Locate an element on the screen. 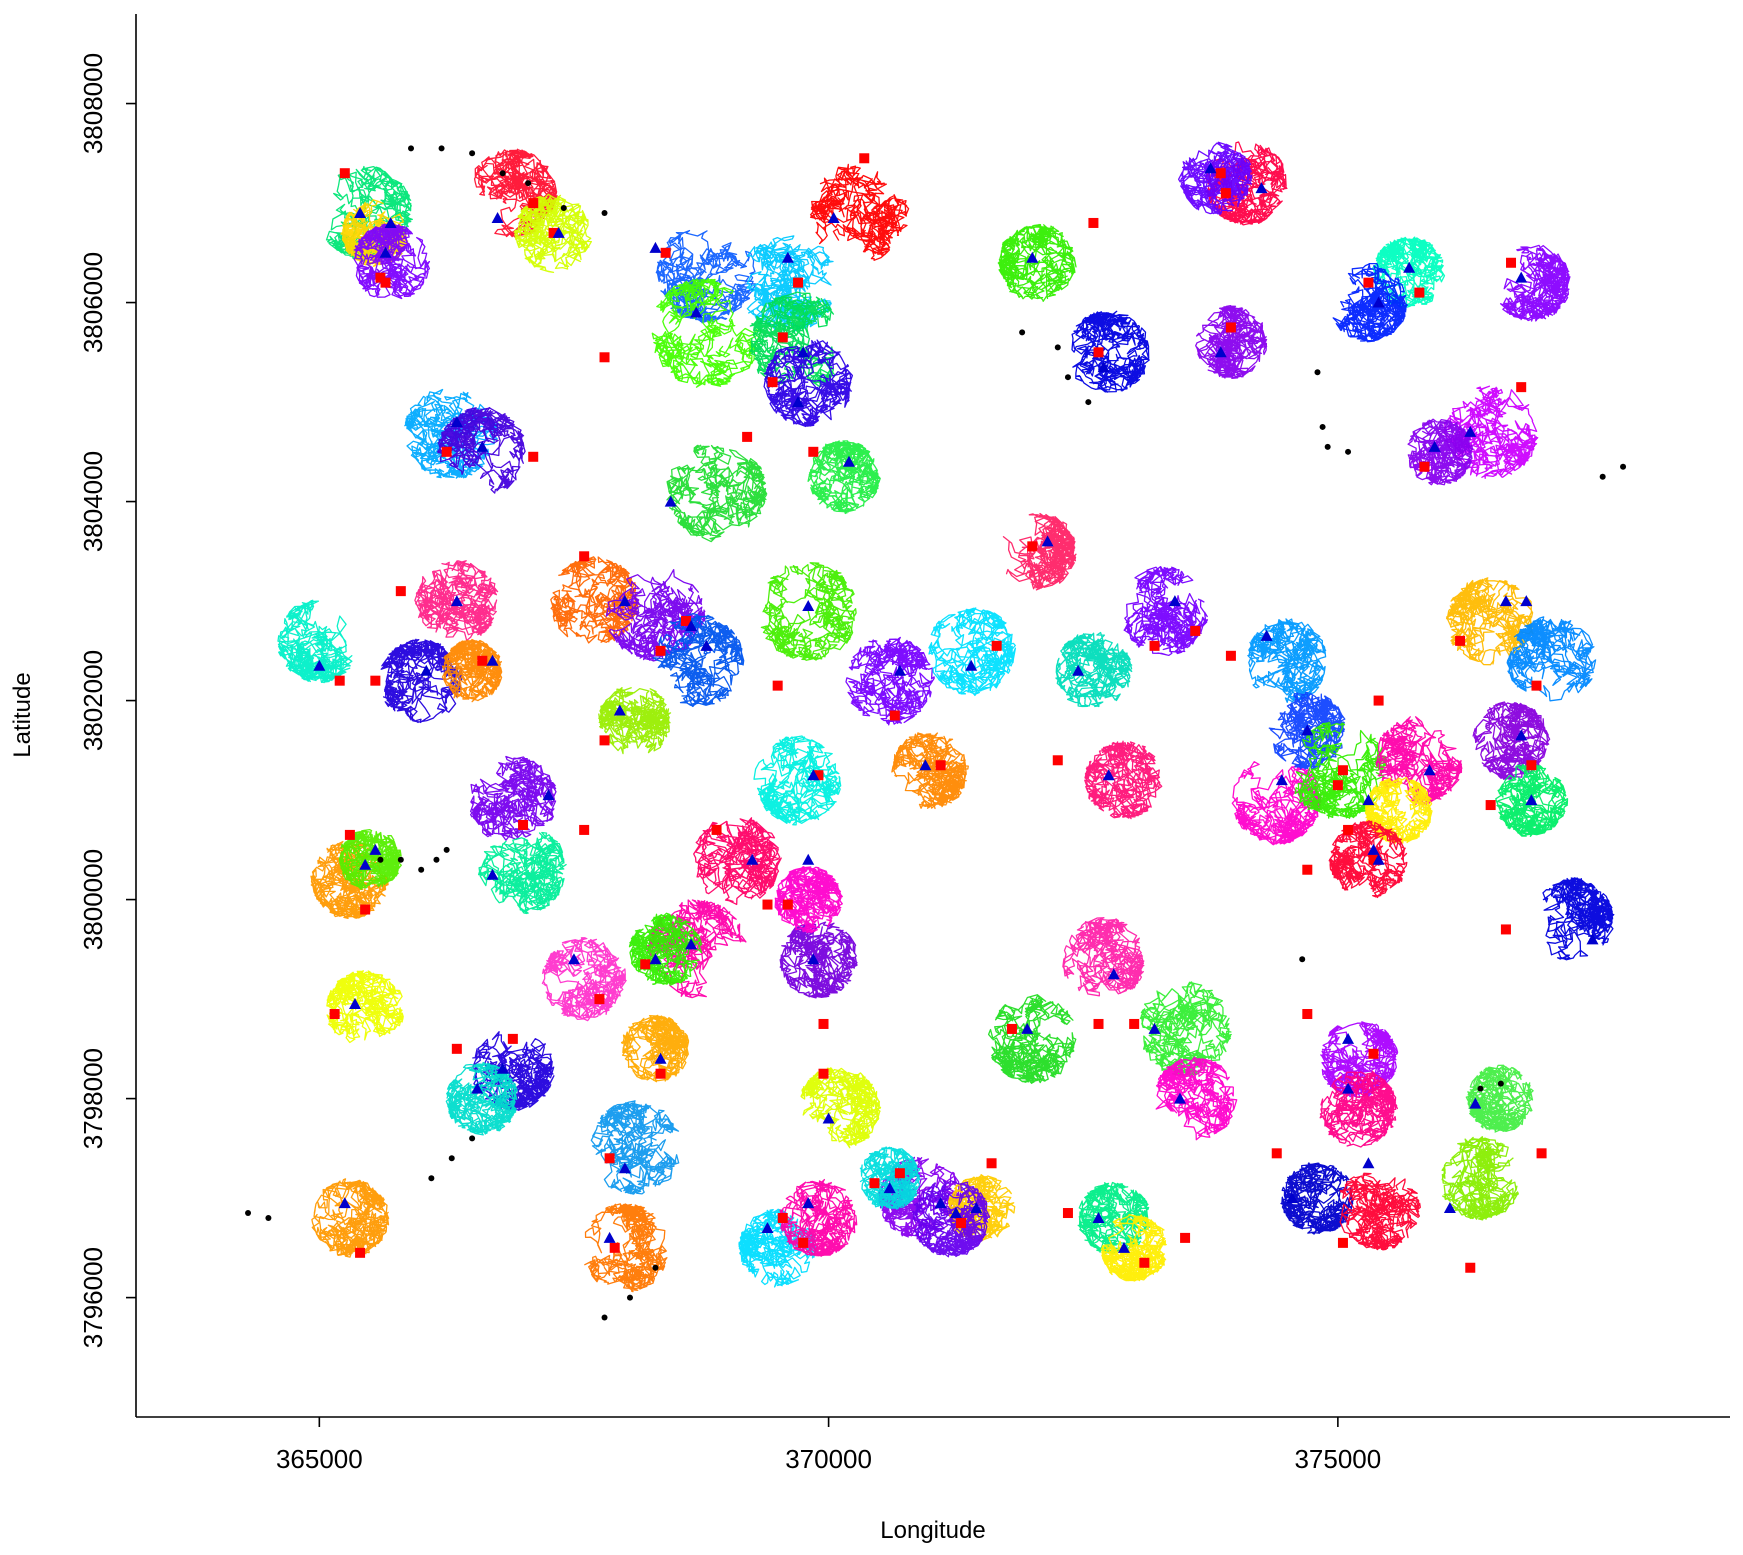 This screenshot has height=1555, width=1743. y-tick-label: 3802000 is located at coordinates (93, 700).